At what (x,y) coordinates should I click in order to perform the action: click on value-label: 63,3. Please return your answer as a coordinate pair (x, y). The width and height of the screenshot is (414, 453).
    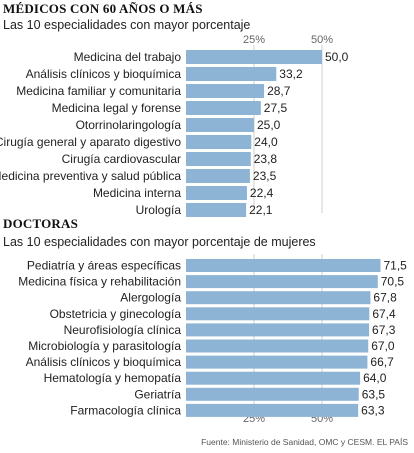
    Looking at the image, I should click on (373, 410).